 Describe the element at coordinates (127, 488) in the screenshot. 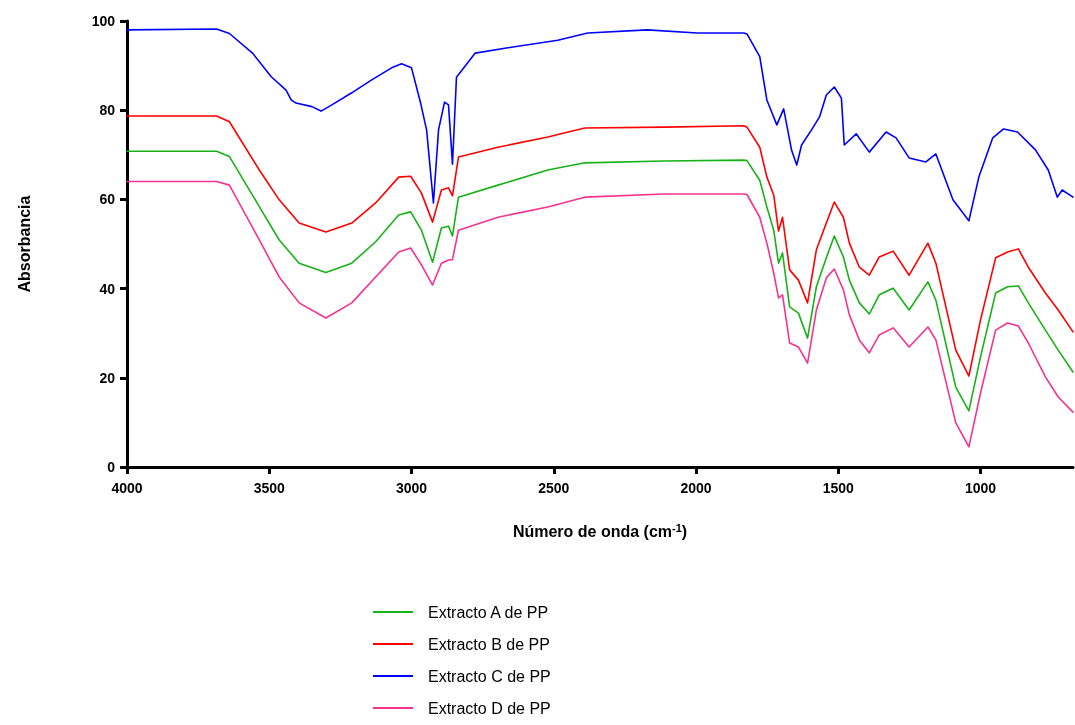

I see `x-tick-label: 4000` at that location.